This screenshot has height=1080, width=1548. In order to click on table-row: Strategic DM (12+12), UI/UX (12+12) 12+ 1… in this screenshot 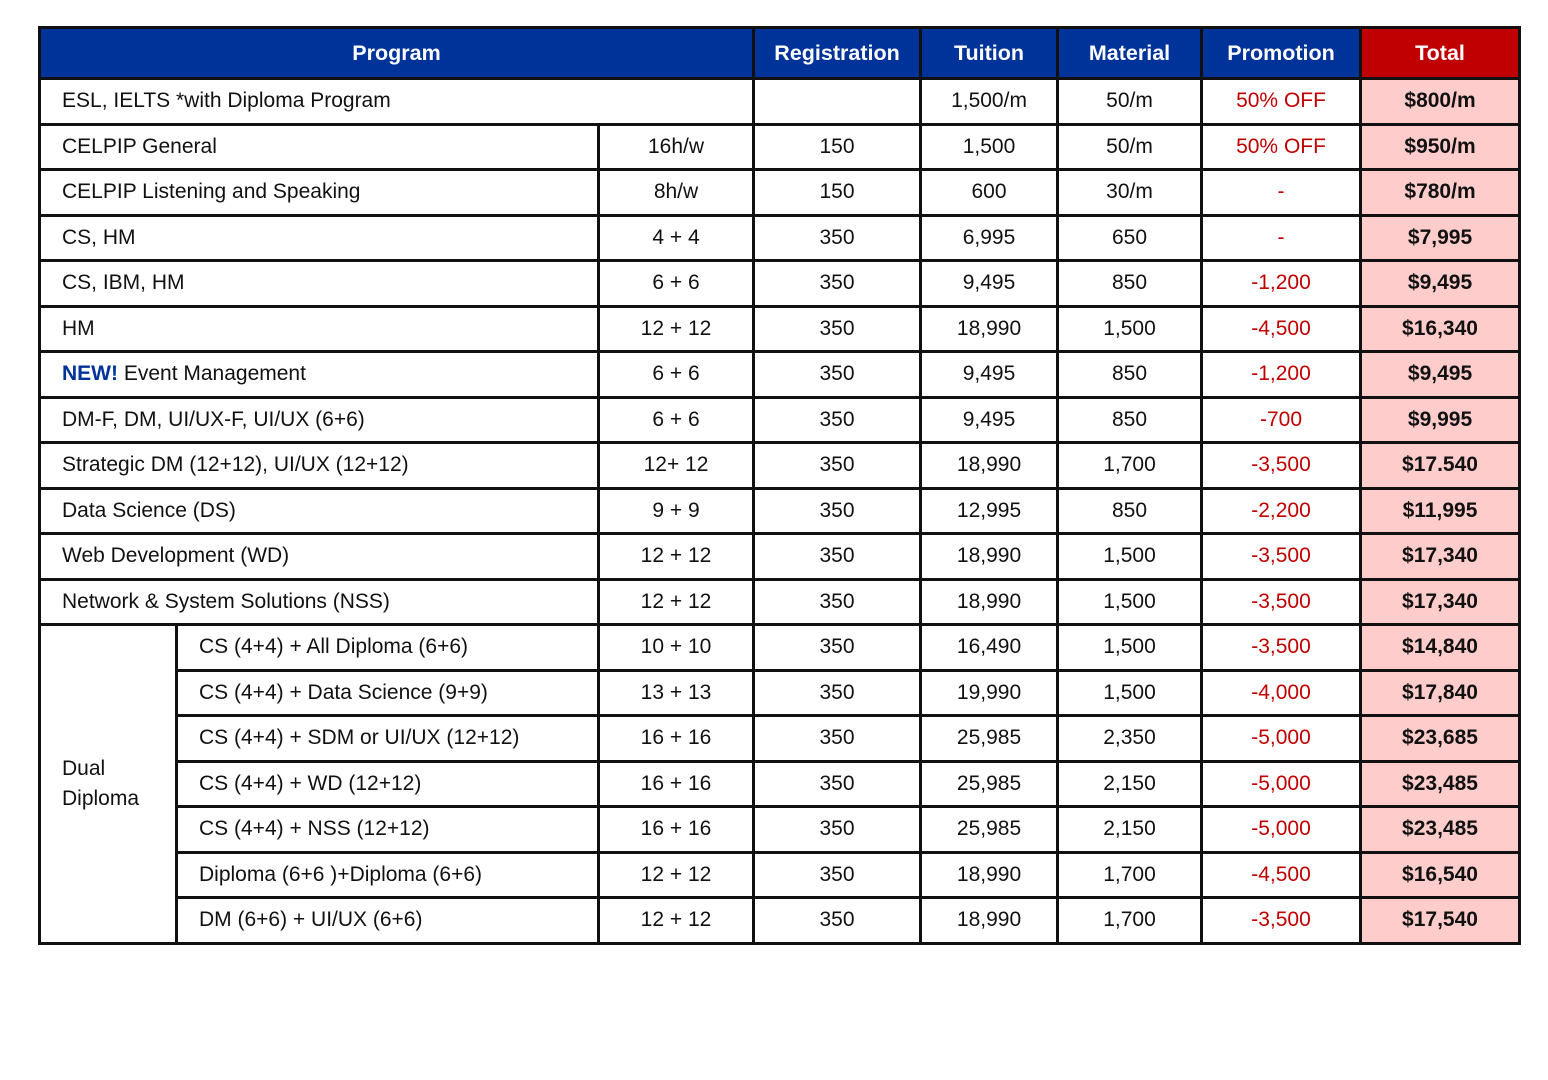, I will do `click(780, 465)`.